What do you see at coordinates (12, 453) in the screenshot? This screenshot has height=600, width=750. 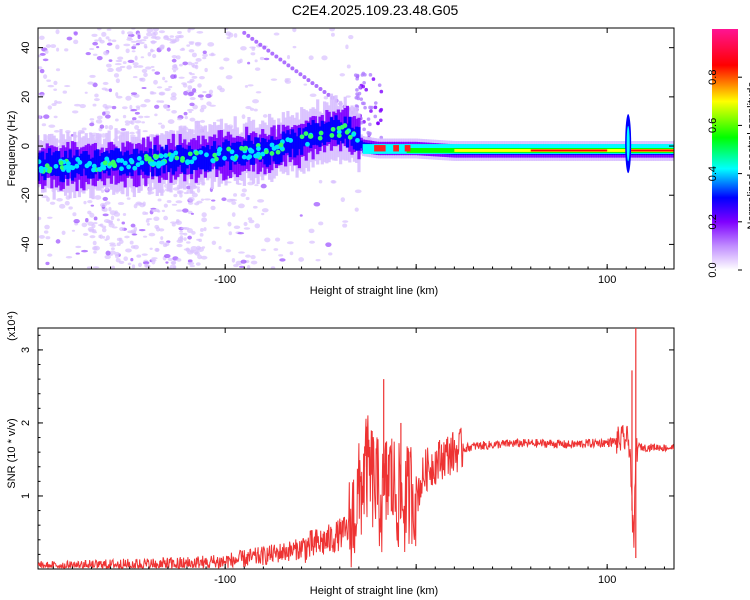 I see `y-axis-label: SNR (10 * v/v)` at bounding box center [12, 453].